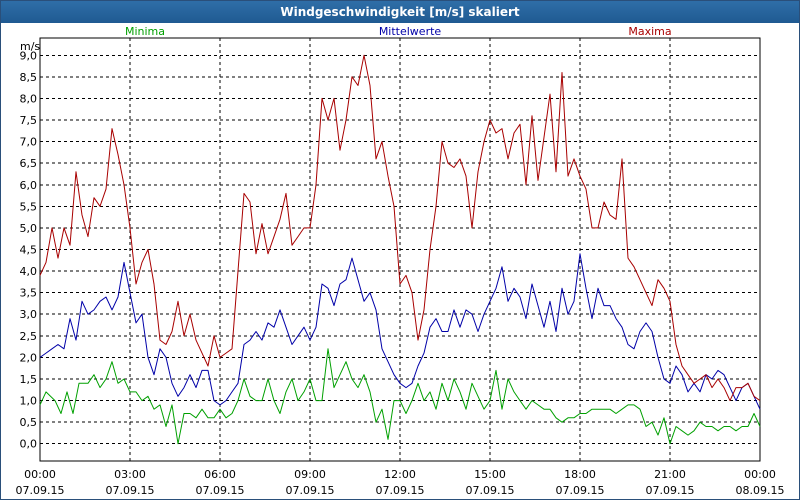 This screenshot has height=500, width=800. Describe the element at coordinates (29, 271) in the screenshot. I see `y-tick-label: 4,0` at that location.